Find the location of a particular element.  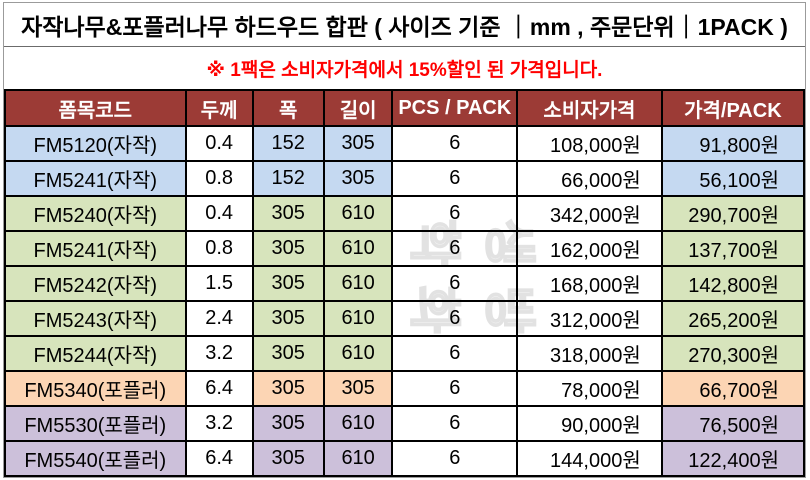

cell-pack-price: 137,700원 is located at coordinates (733, 248).